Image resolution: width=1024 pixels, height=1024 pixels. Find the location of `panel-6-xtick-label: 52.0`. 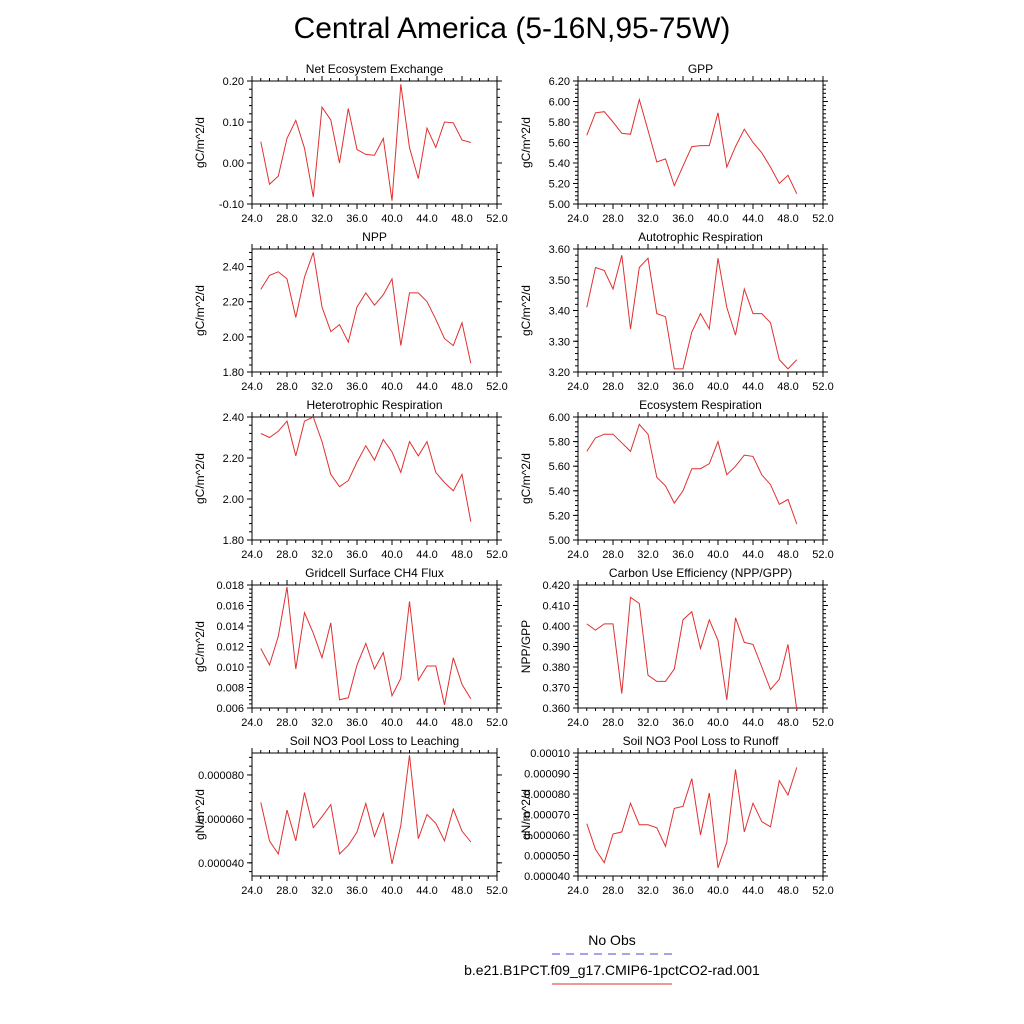

panel-6-xtick-label: 52.0 is located at coordinates (822, 555).